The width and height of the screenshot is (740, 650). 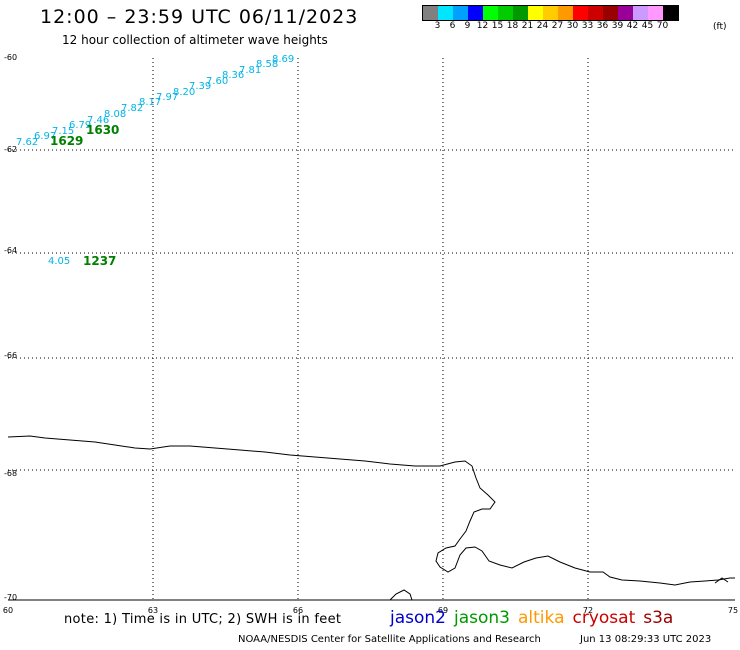 What do you see at coordinates (199, 17) in the screenshot?
I see `map-title: 12:00 – 23:59 UTC 06/11/2023` at bounding box center [199, 17].